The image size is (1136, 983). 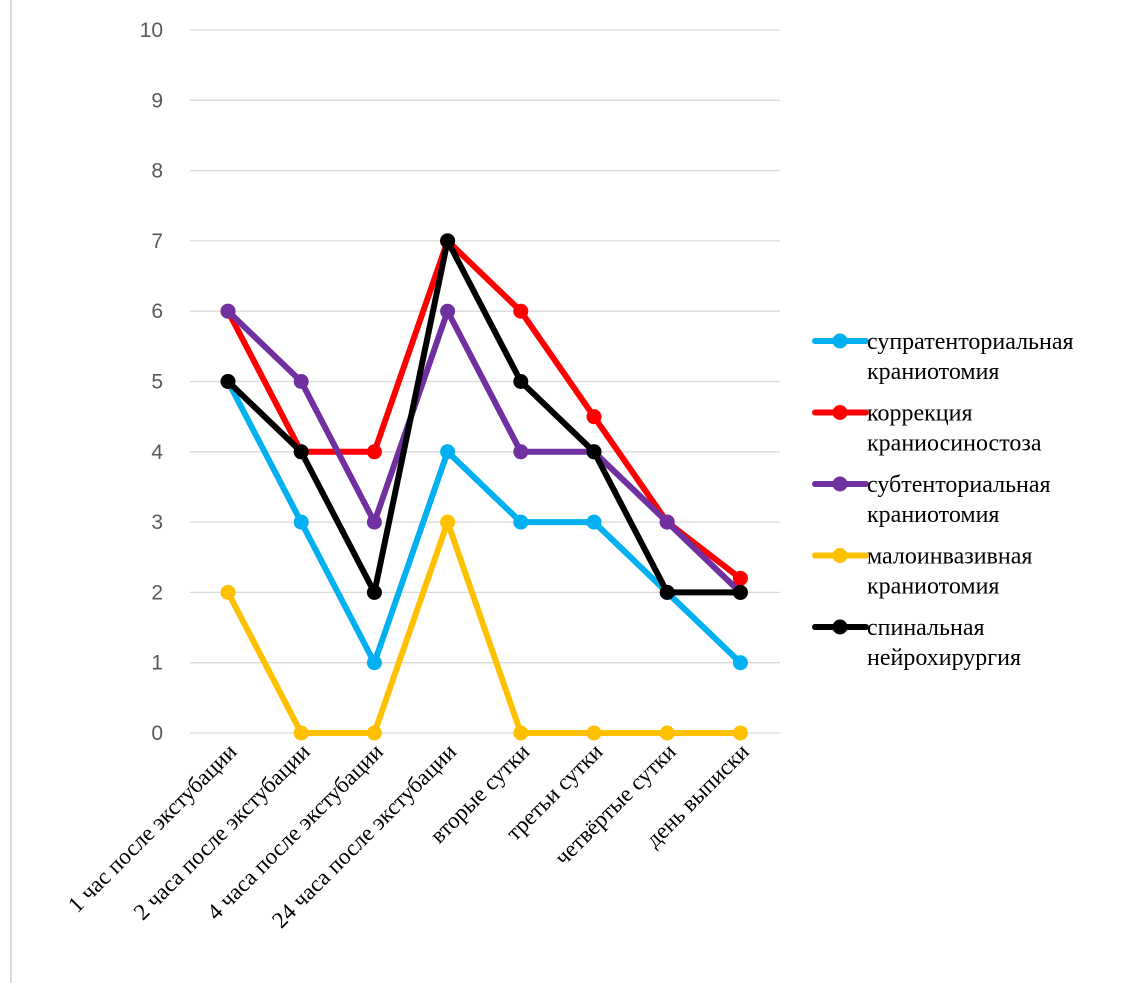 I want to click on legend-label-line: краниосиностоза, so click(x=954, y=444).